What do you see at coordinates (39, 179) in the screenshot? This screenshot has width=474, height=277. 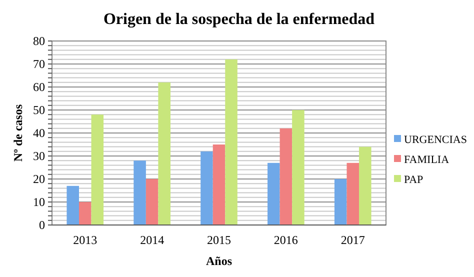 I see `y-tick-label: 20` at bounding box center [39, 179].